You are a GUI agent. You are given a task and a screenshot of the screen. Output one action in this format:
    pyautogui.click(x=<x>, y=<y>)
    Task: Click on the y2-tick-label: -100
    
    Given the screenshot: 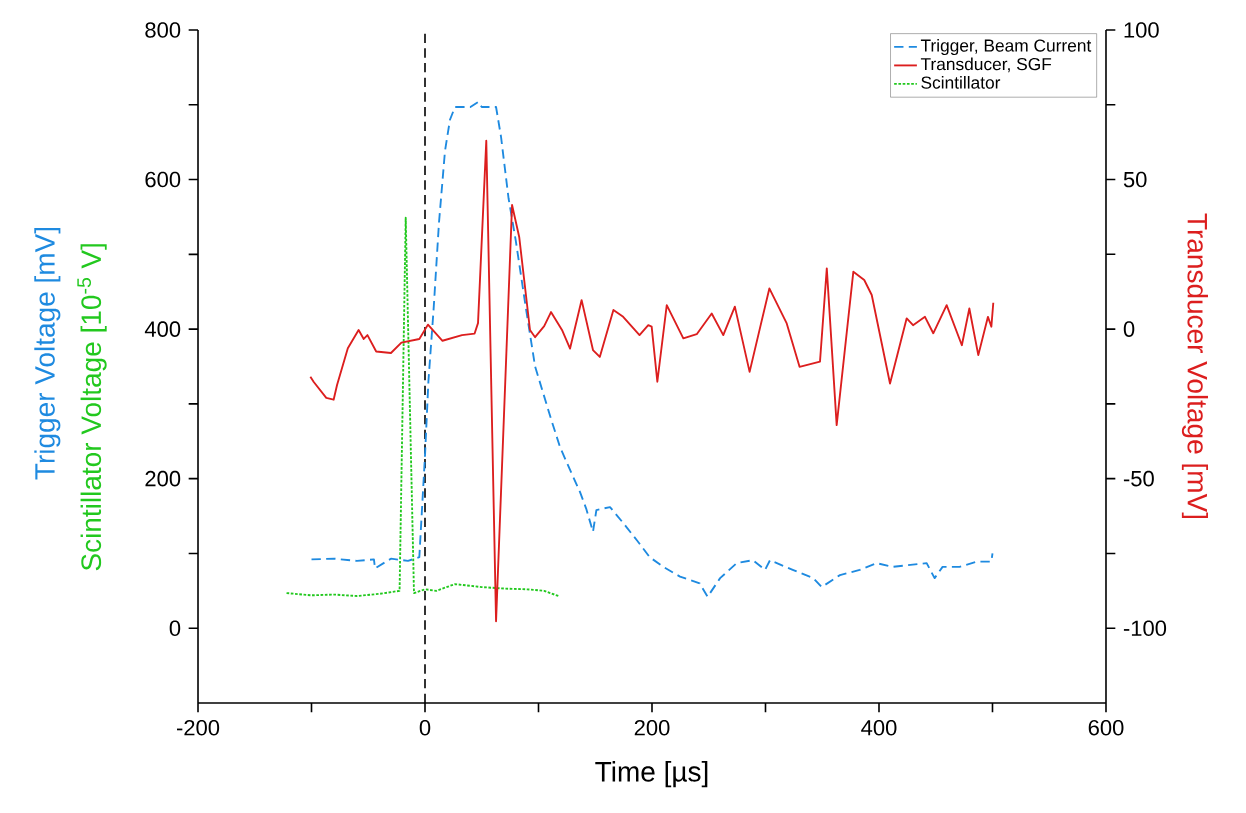 What is the action you would take?
    pyautogui.click(x=1145, y=628)
    